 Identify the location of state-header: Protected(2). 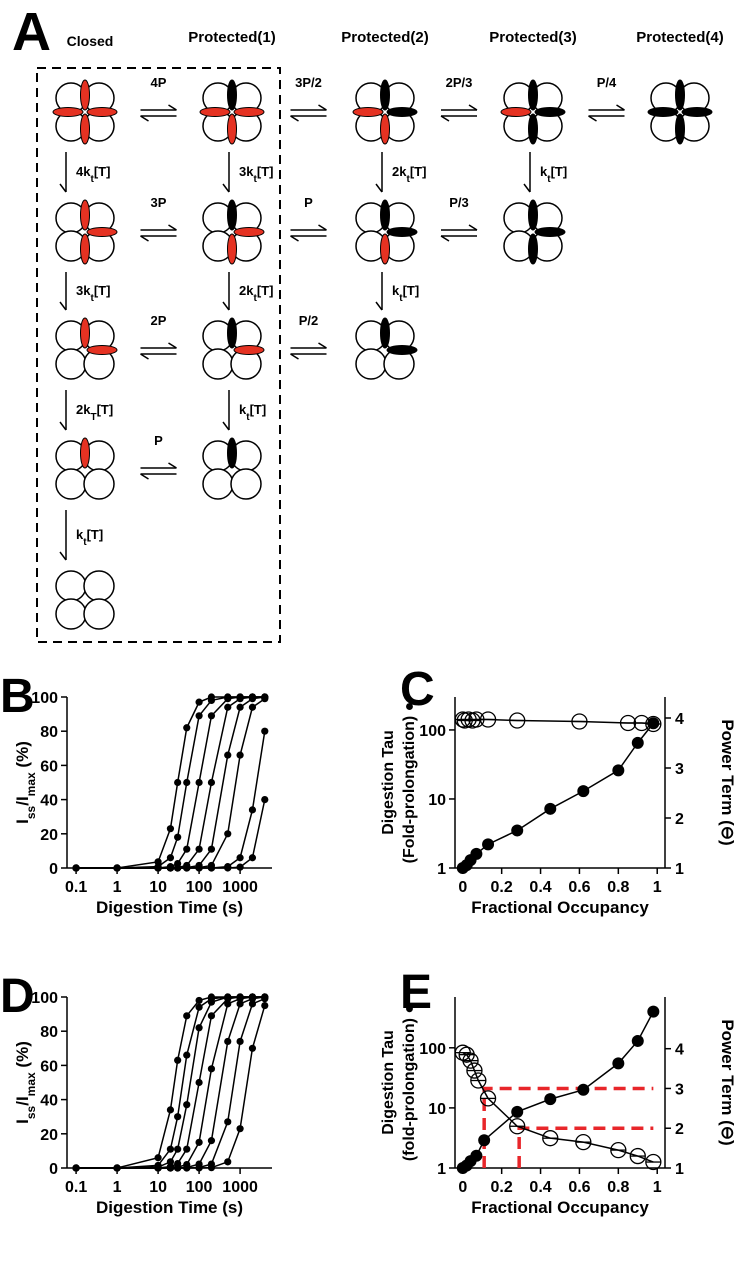
(385, 37).